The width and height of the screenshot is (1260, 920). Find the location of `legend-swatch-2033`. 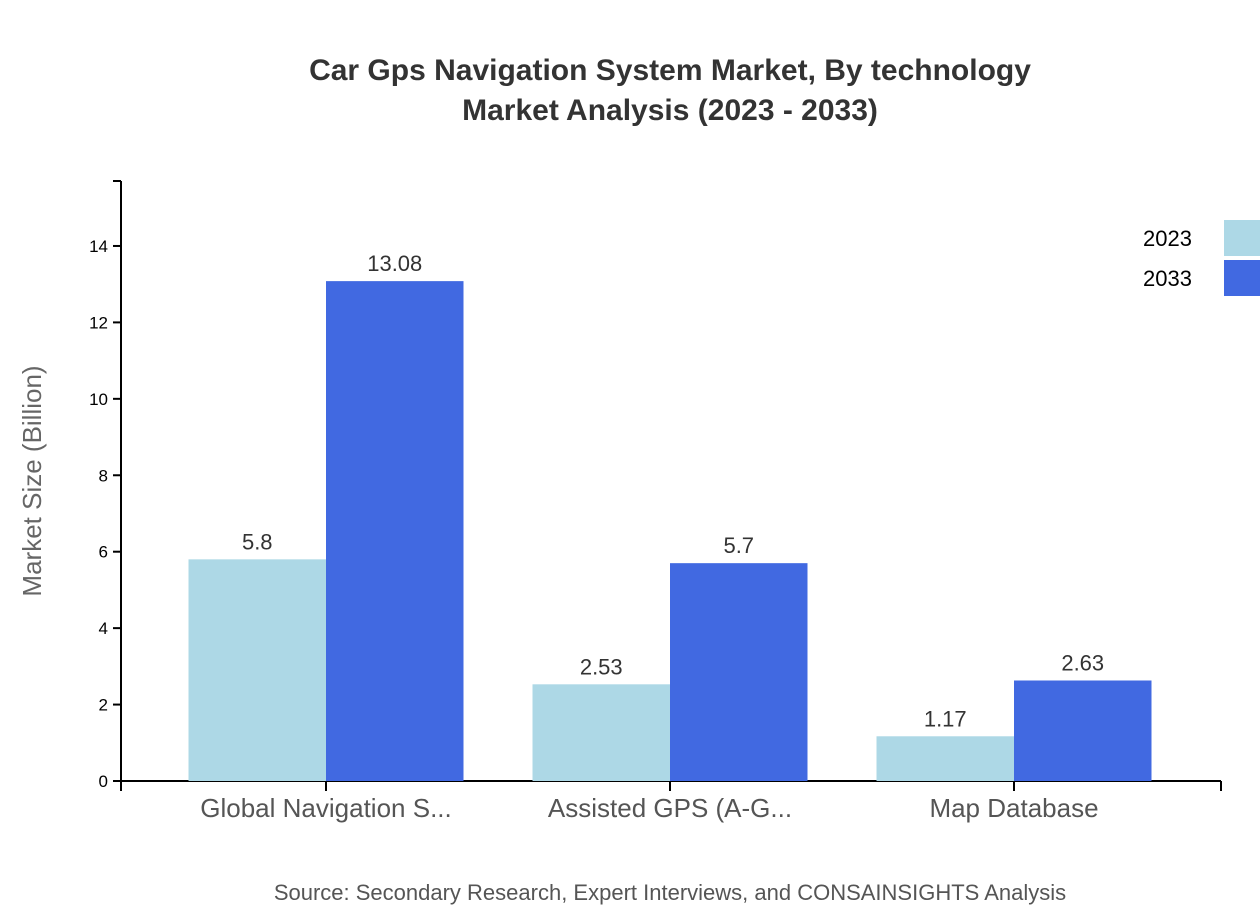

legend-swatch-2033 is located at coordinates (1242, 278).